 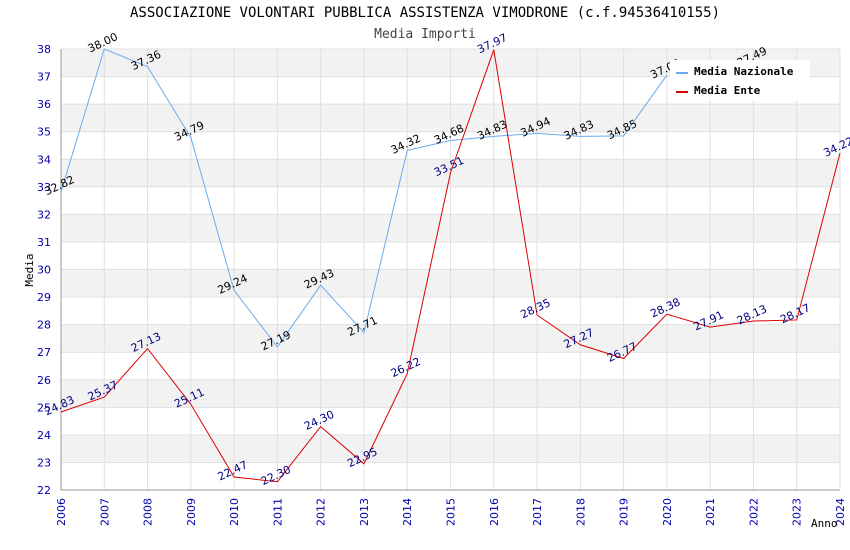 I want to click on data-label: 24.83, so click(x=59, y=405).